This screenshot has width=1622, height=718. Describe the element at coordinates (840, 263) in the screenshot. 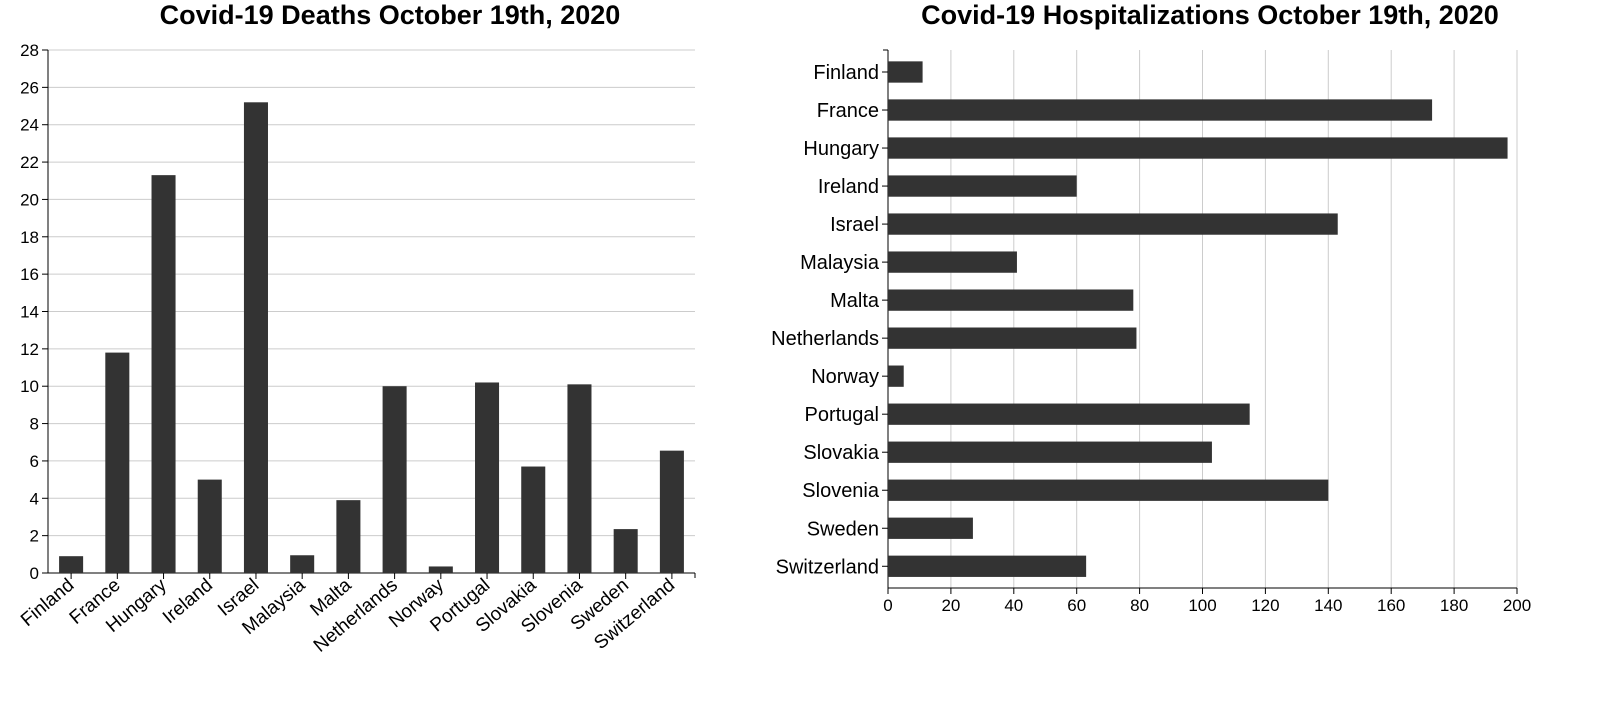

I see `y-tick-label-malaysia: Malaysia` at that location.